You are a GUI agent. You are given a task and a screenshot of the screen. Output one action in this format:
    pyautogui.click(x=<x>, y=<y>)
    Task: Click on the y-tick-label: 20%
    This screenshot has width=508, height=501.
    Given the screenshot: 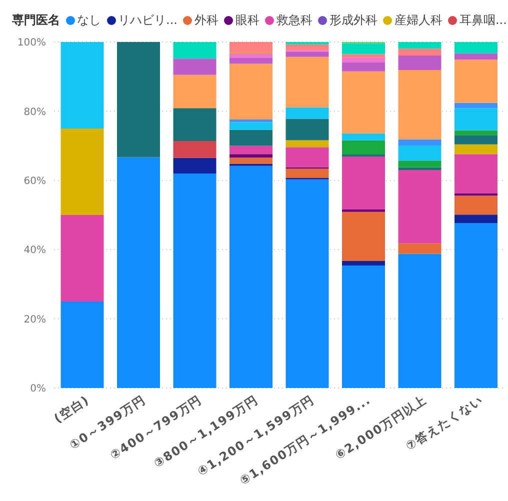 What is the action you would take?
    pyautogui.click(x=35, y=320)
    